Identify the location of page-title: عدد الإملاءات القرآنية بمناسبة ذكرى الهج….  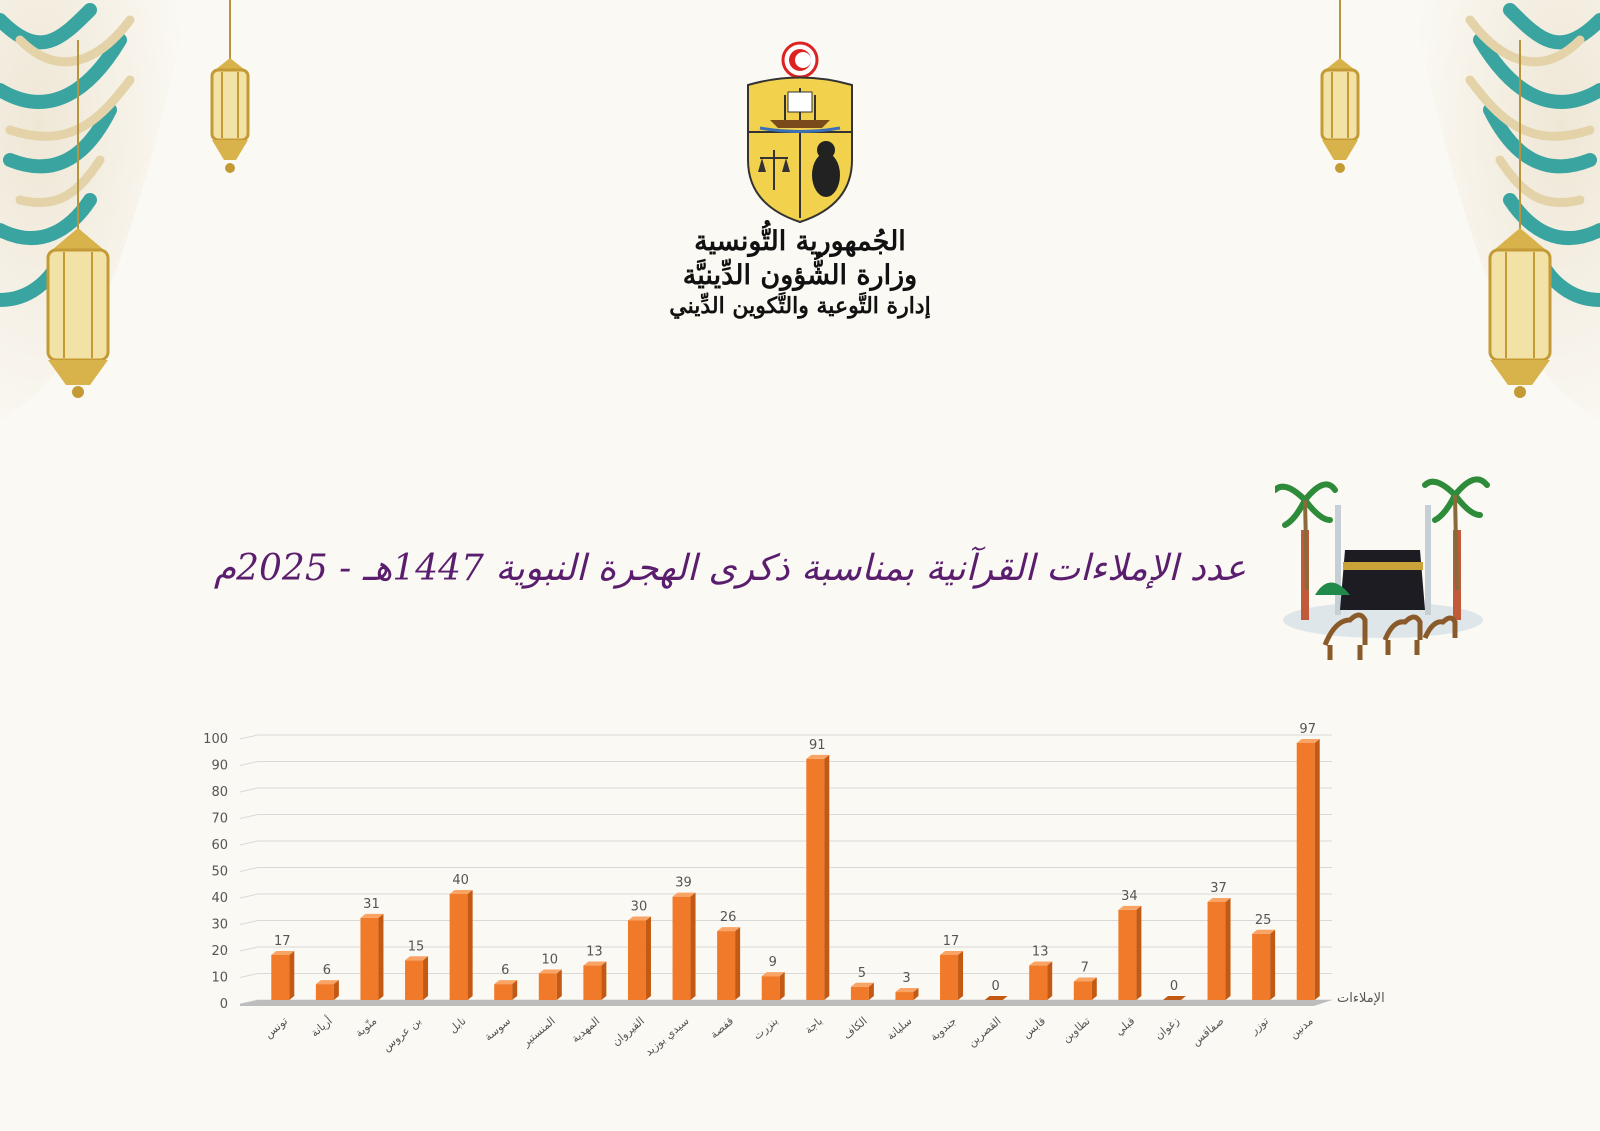
(730, 568).